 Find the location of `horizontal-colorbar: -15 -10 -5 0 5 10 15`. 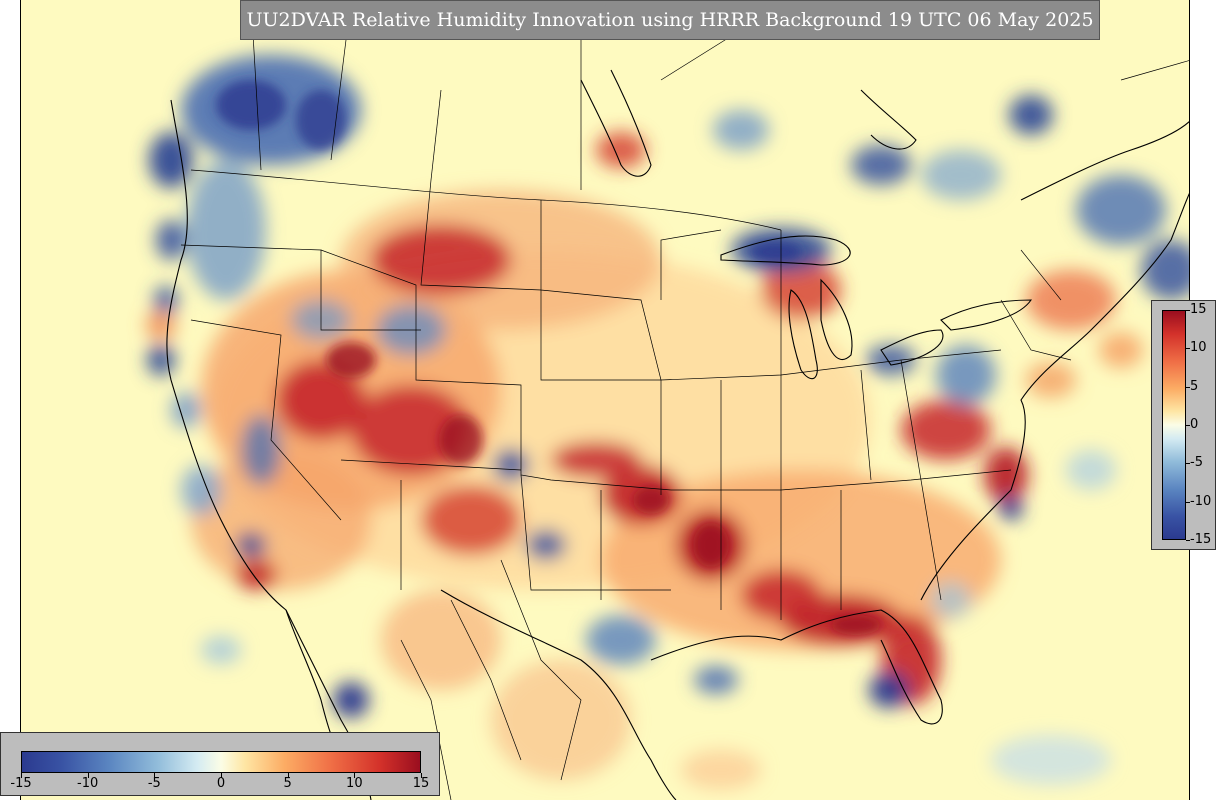

horizontal-colorbar: -15 -10 -5 0 5 10 15 is located at coordinates (220, 764).